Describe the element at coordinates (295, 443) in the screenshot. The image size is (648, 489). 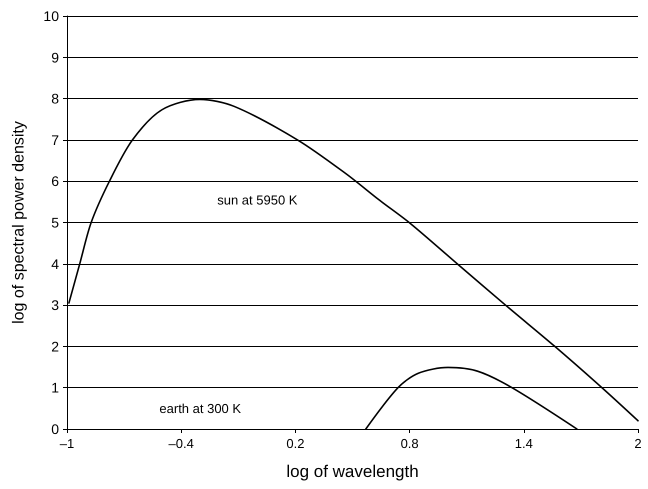
I see `x-tick-label: 0.2` at that location.